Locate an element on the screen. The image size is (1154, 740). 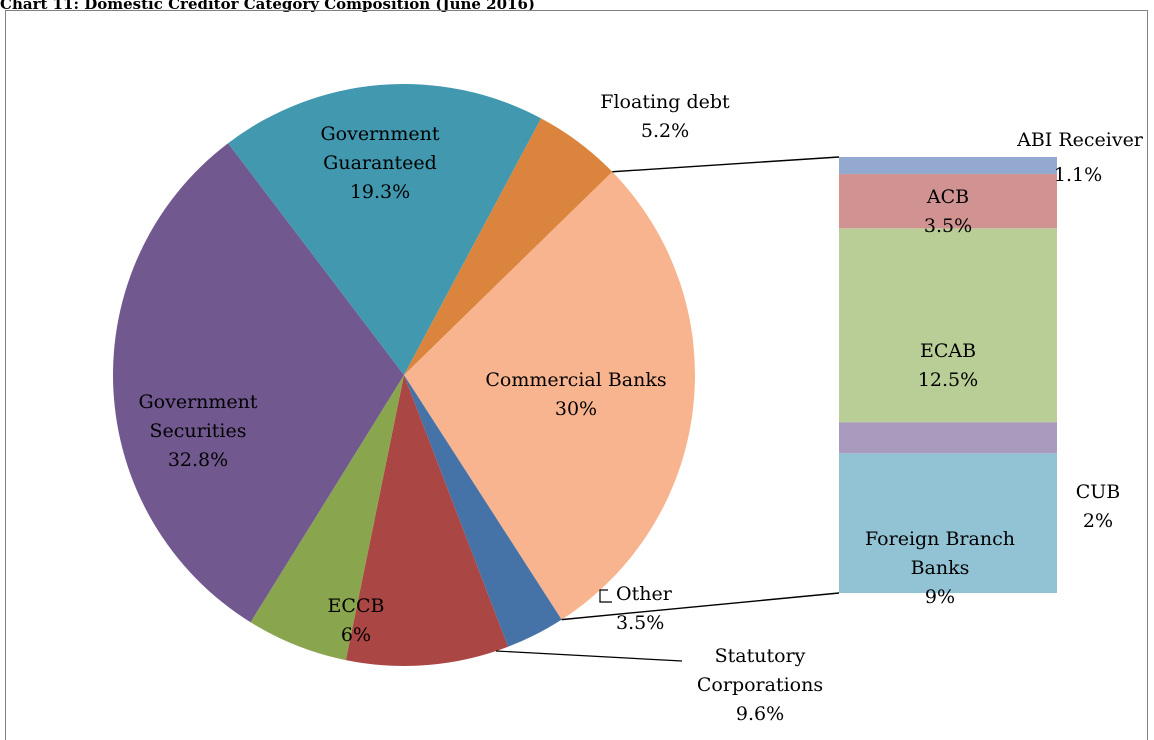
bar-label-abi-receiver: ABI Receiver 1.1% is located at coordinates (1080, 157).